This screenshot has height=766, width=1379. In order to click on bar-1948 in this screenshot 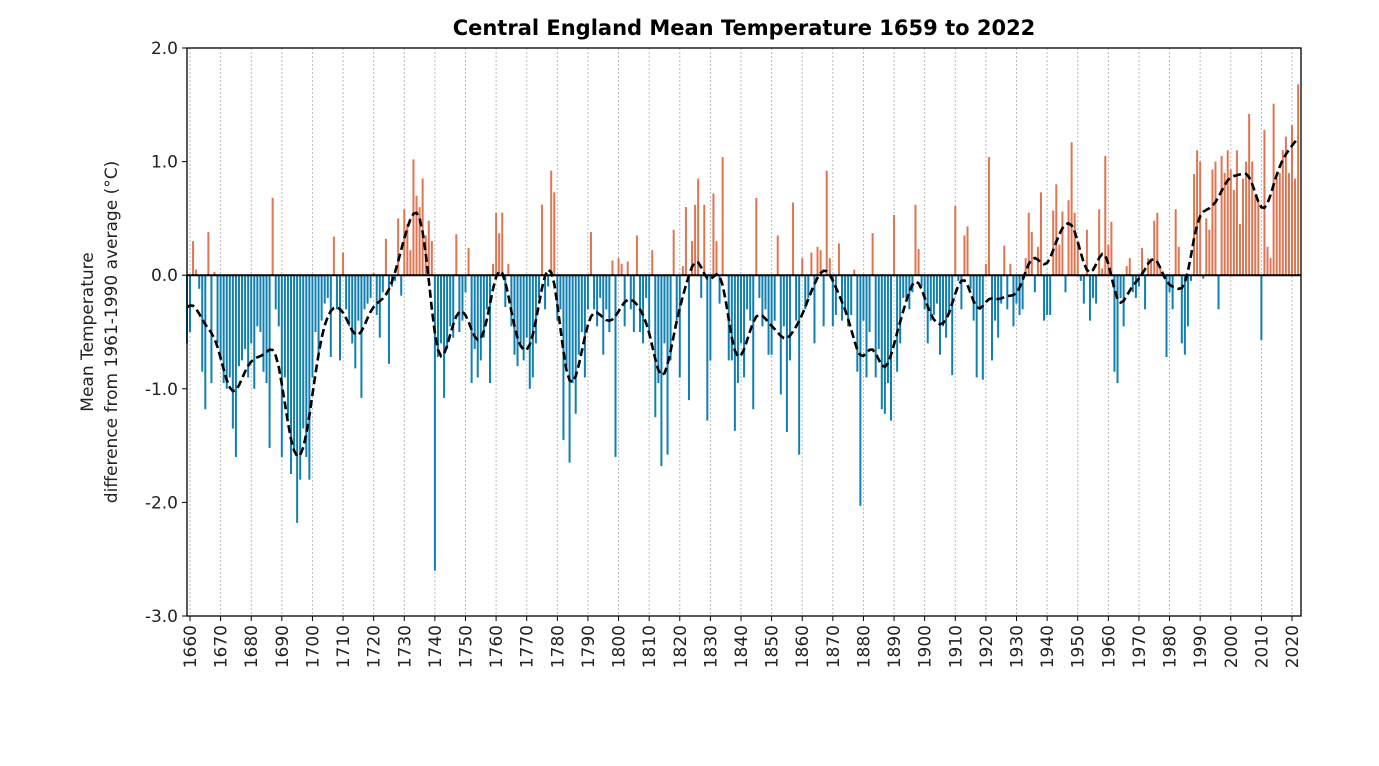, I will do `click(1071, 209)`.